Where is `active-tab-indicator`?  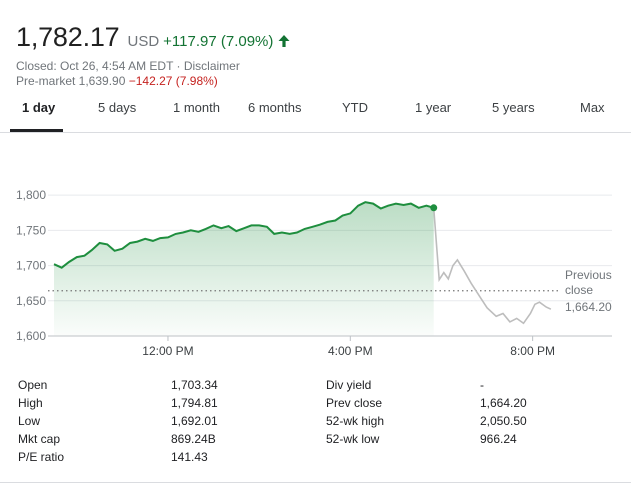
active-tab-indicator is located at coordinates (36, 130).